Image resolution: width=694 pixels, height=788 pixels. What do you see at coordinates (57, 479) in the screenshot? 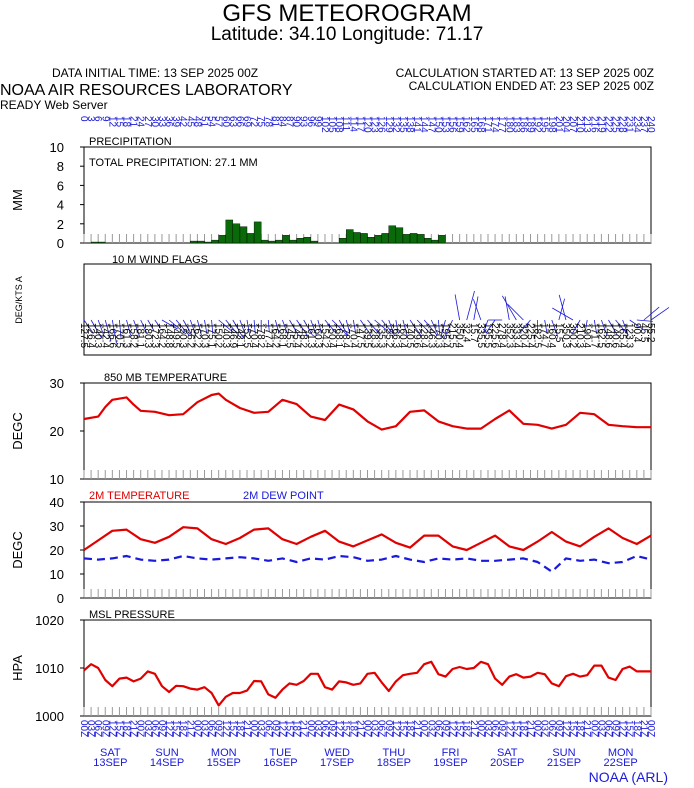
I see `t850-y-tick-label: 10` at bounding box center [57, 479].